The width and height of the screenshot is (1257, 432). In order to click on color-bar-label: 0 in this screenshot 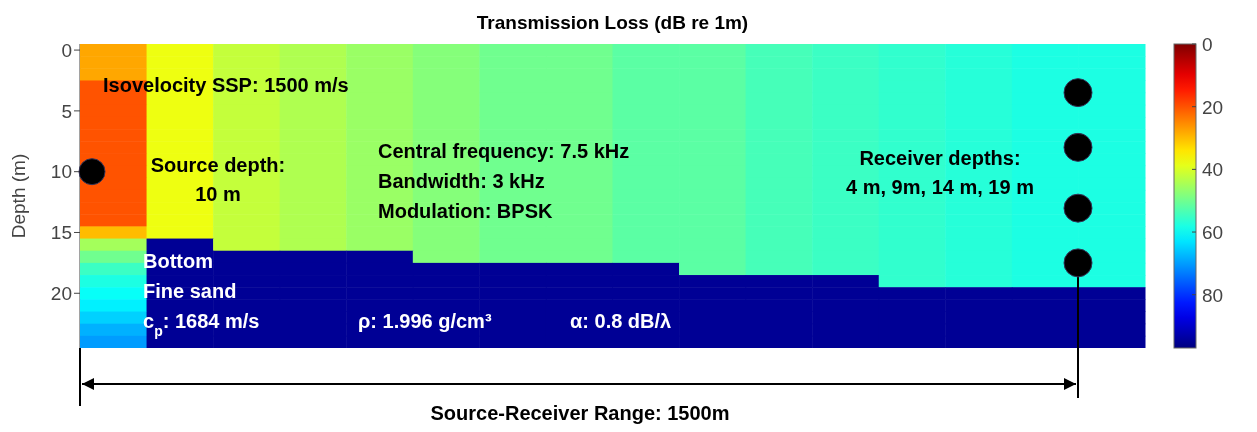, I will do `click(1207, 44)`.